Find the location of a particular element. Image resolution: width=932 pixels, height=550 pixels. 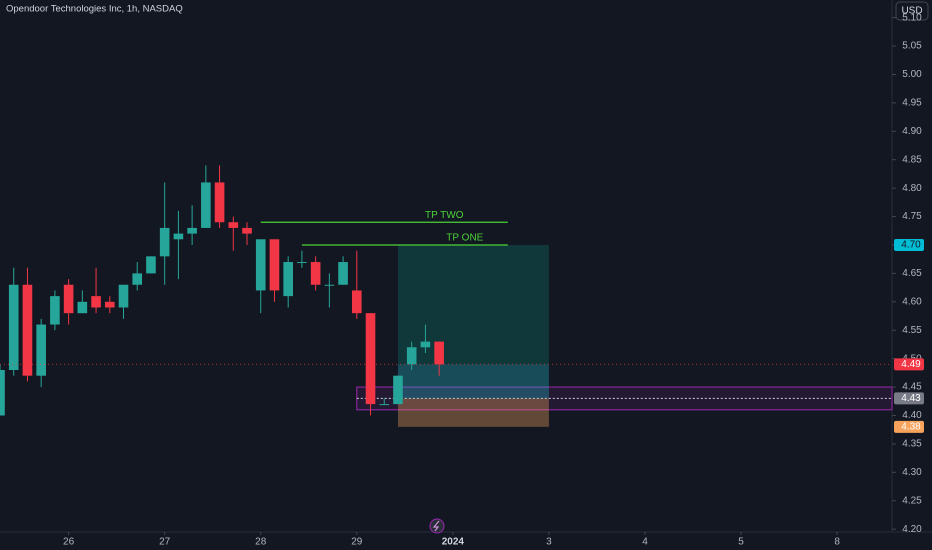

x-tick-label: 4 is located at coordinates (645, 542).